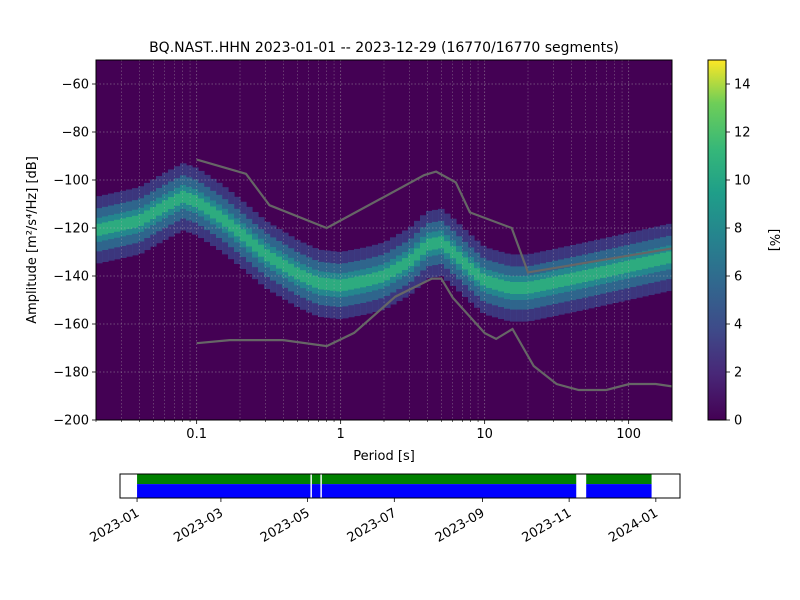  I want to click on colorbar: 0 2 4 6 8 10 12 14 [%], so click(744, 244).